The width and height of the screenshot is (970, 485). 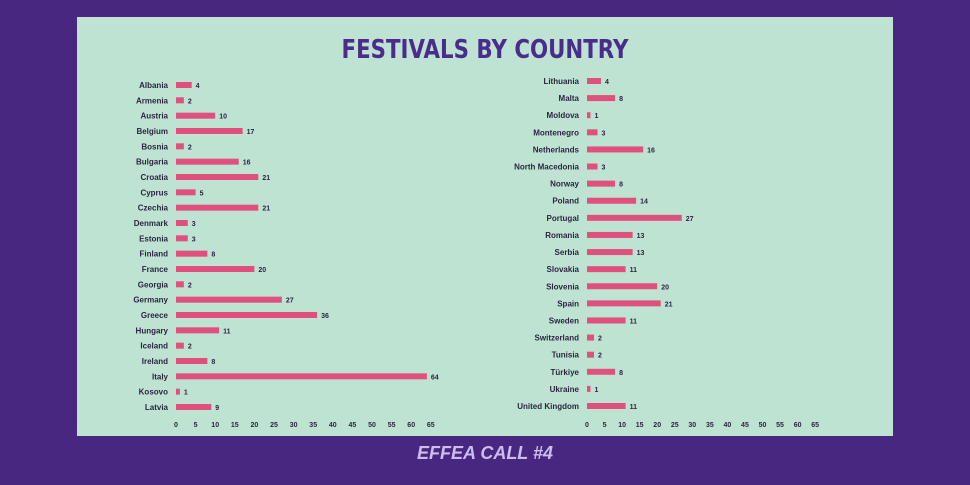 What do you see at coordinates (546, 167) in the screenshot?
I see `category-label: North Macedonia` at bounding box center [546, 167].